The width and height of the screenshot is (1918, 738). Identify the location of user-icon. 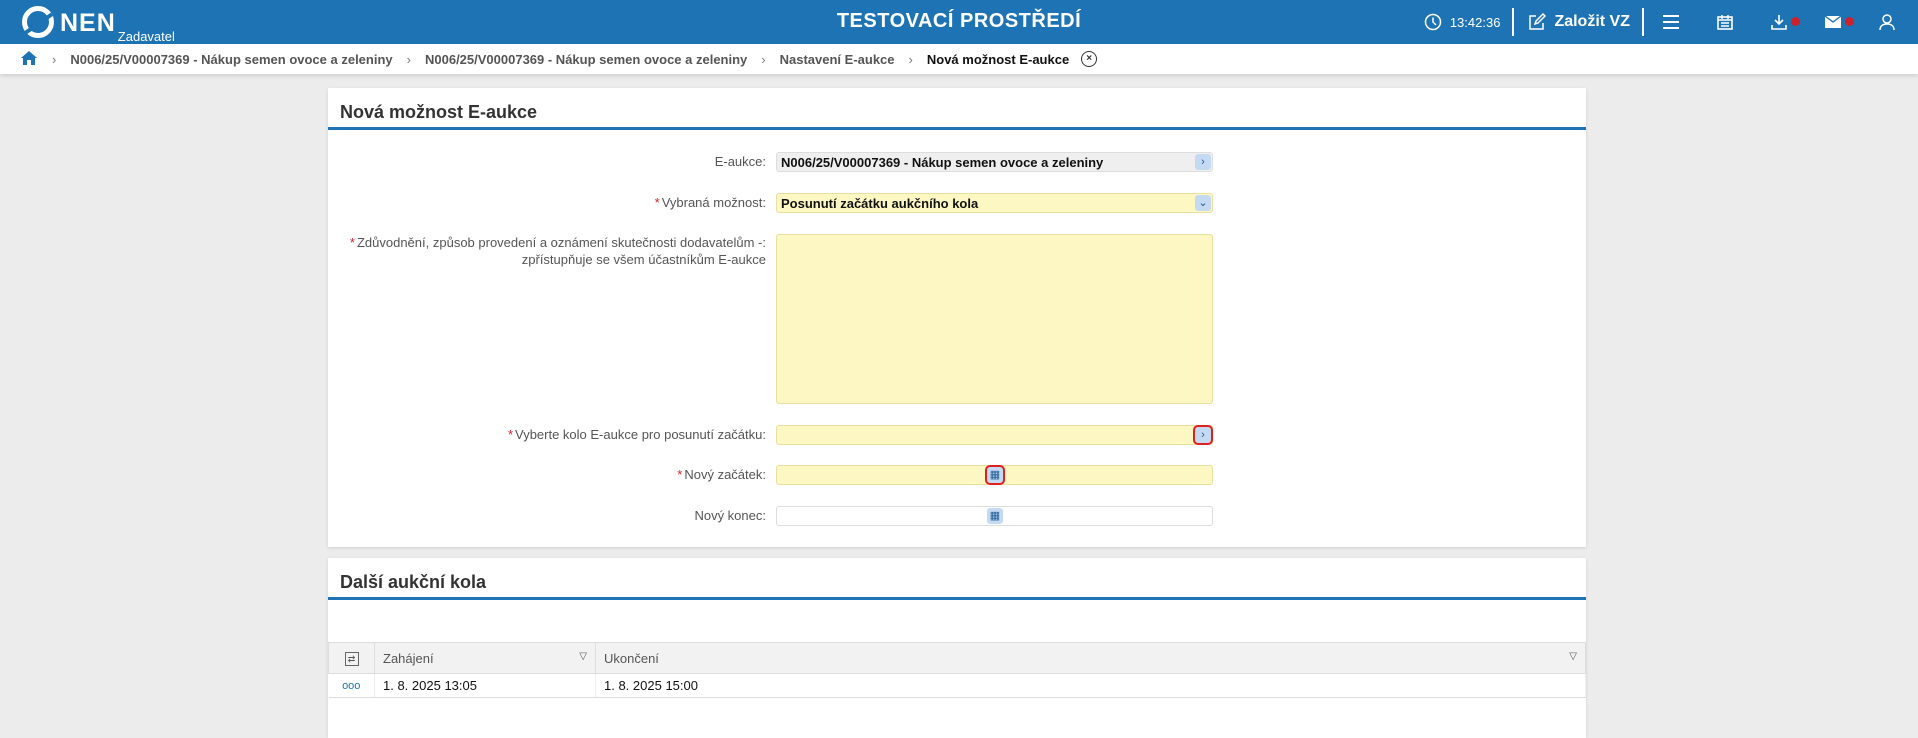
(1887, 22).